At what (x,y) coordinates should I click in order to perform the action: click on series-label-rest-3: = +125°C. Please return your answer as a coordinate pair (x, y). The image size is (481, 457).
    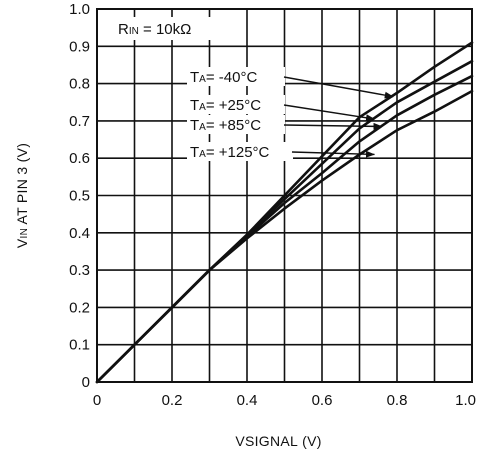
    Looking at the image, I should click on (238, 152).